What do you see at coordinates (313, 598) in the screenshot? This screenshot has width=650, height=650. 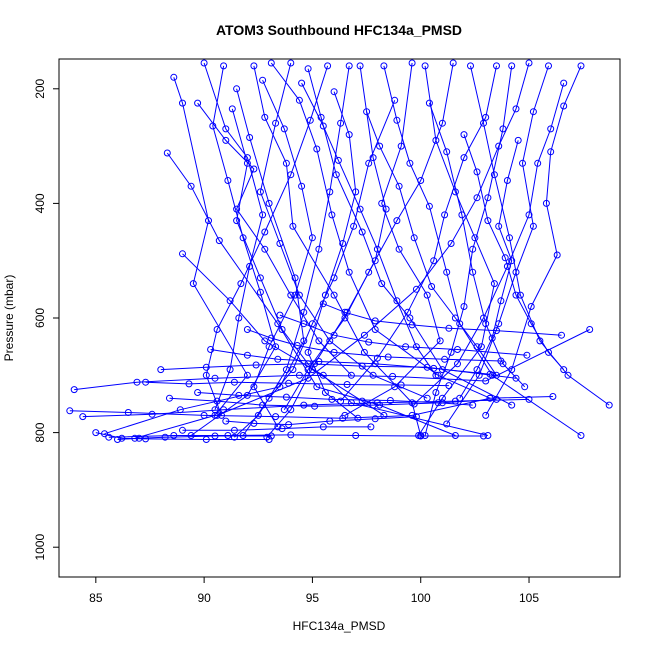 I see `x-tick-label: 95` at bounding box center [313, 598].